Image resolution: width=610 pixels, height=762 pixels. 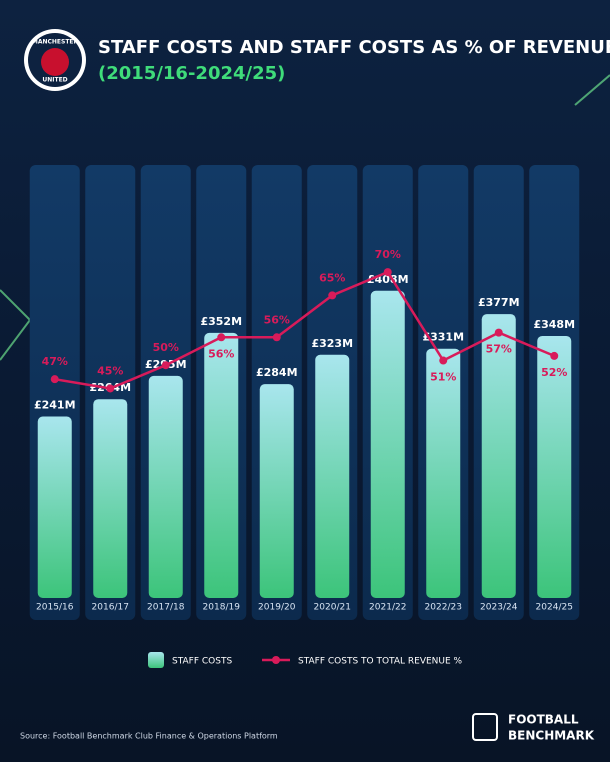 I want to click on brand: FOOTBALL BENCHMARK, so click(x=533, y=728).